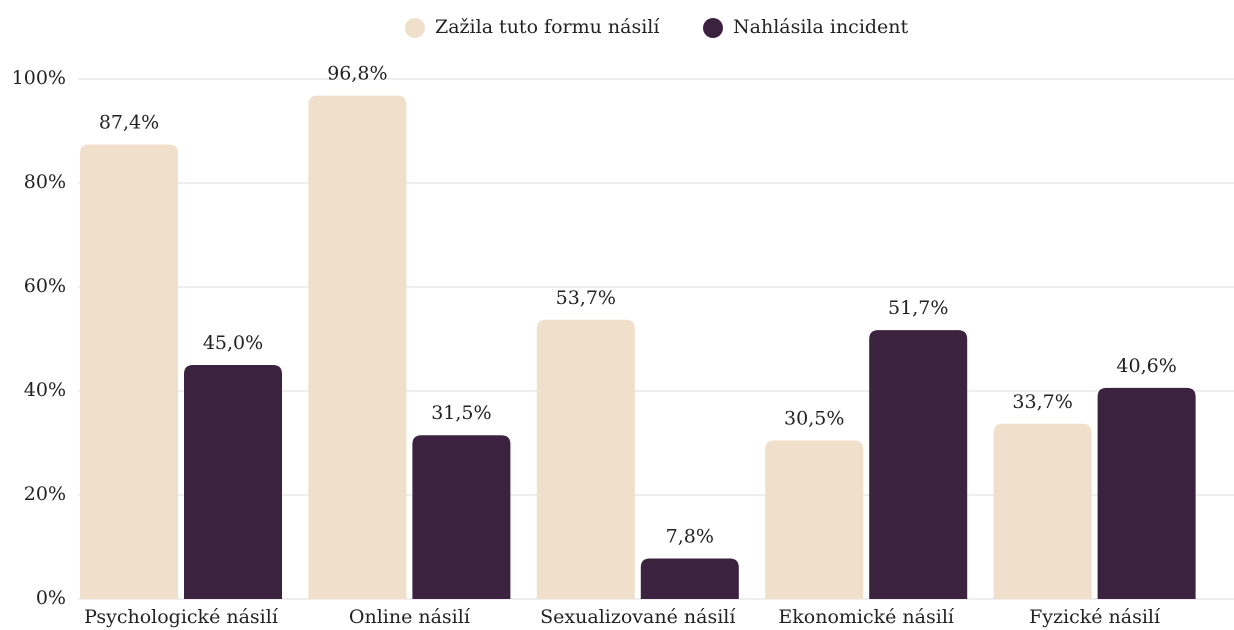  What do you see at coordinates (45, 390) in the screenshot?
I see `y-tick-label: 40%` at bounding box center [45, 390].